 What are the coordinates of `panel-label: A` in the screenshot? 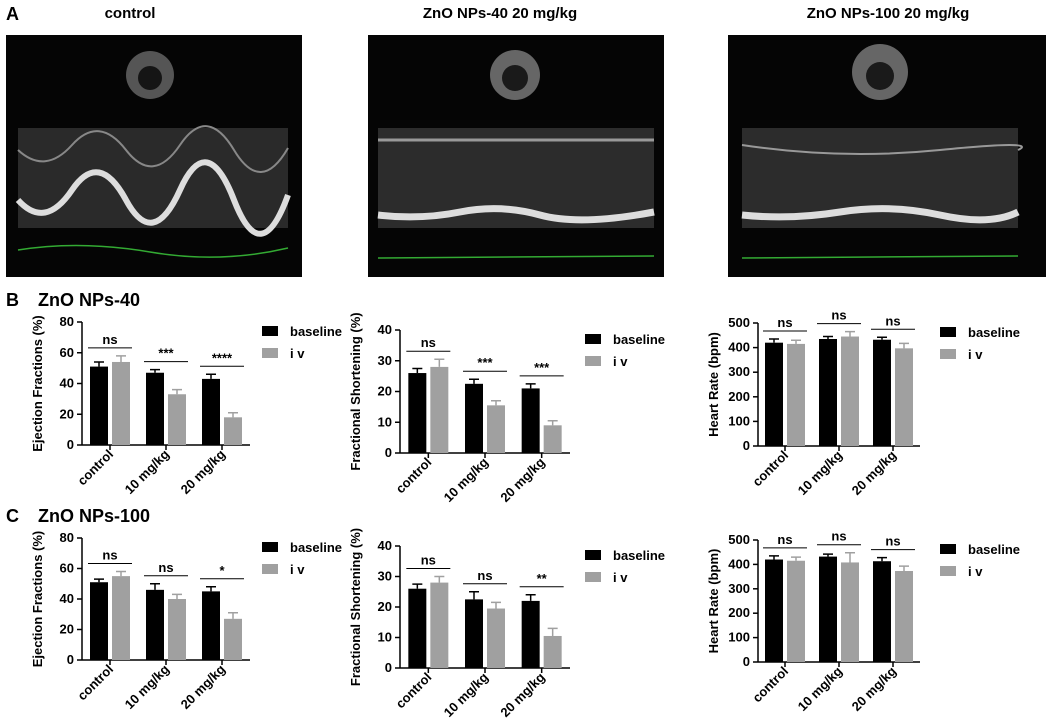 It's located at (12, 14).